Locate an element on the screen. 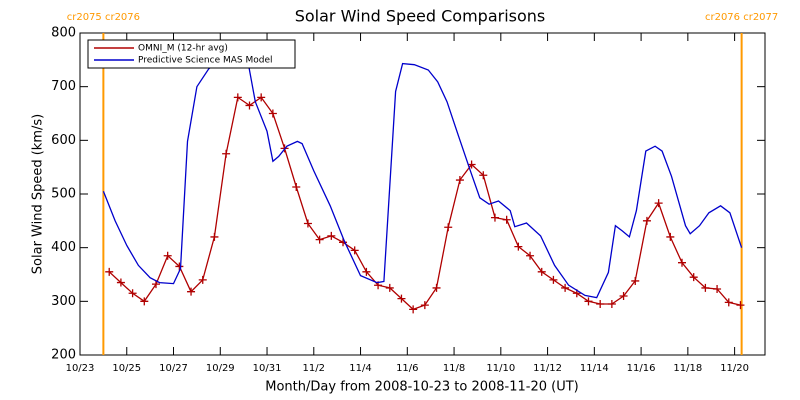 This screenshot has width=800, height=400. x-tick-label: 11/2 is located at coordinates (314, 368).